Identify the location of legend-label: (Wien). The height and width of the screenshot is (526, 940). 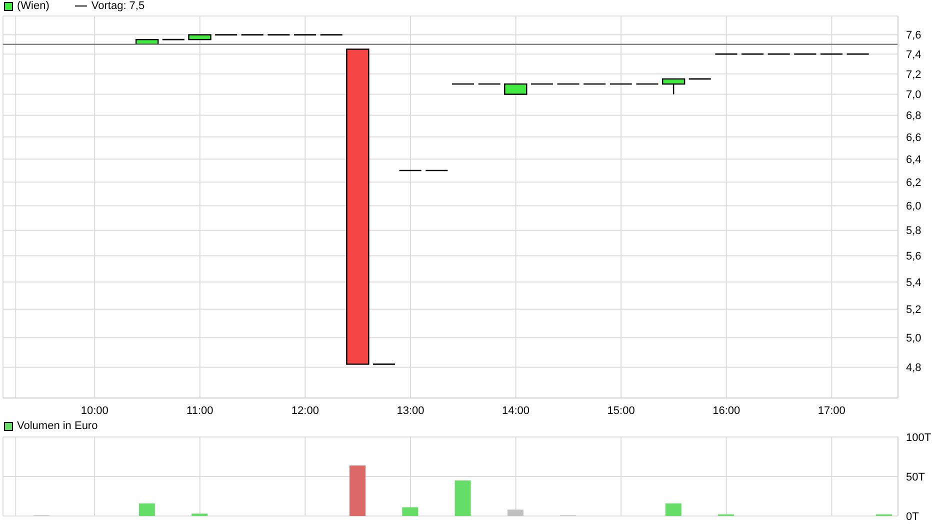
(33, 6).